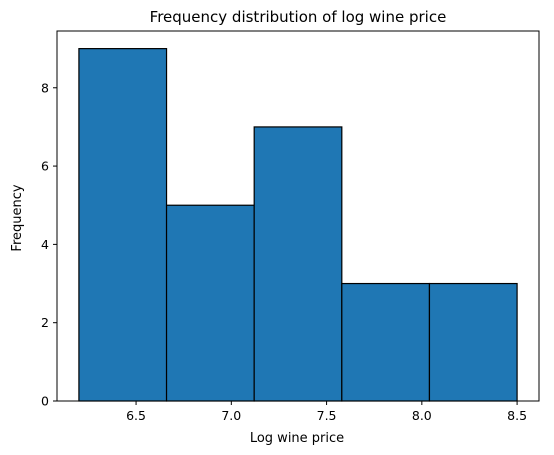 The height and width of the screenshot is (455, 554). Describe the element at coordinates (517, 415) in the screenshot. I see `x-tick-label: 8.5` at that location.